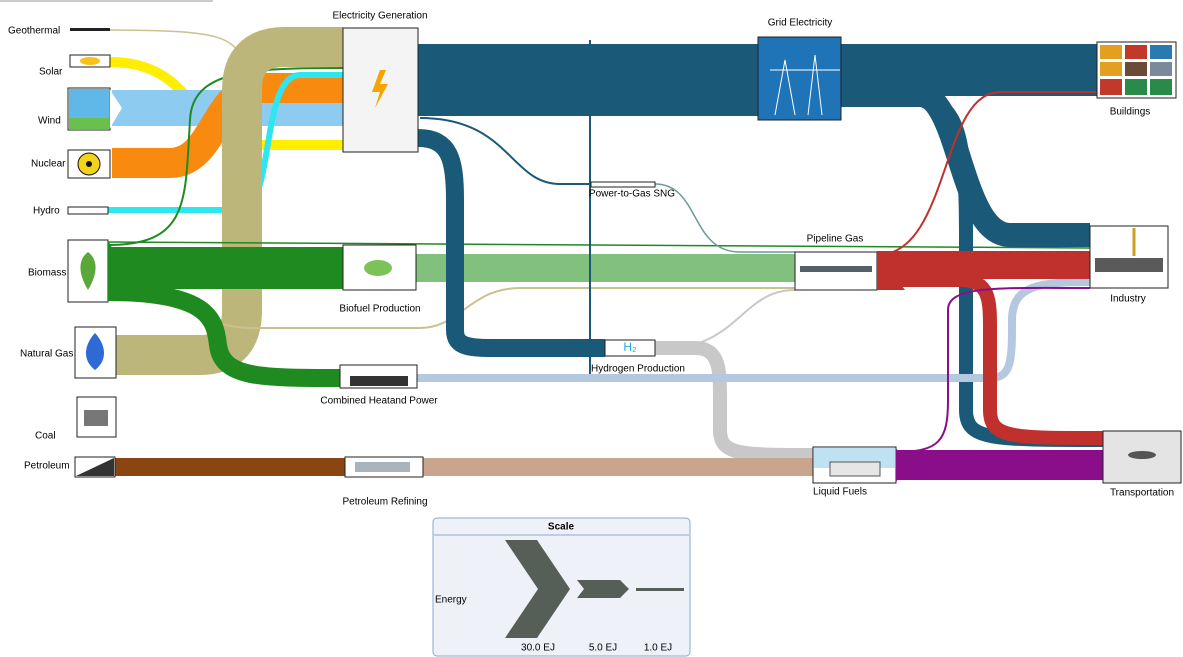  What do you see at coordinates (116, 109) in the screenshot?
I see `arrow-wind` at bounding box center [116, 109].